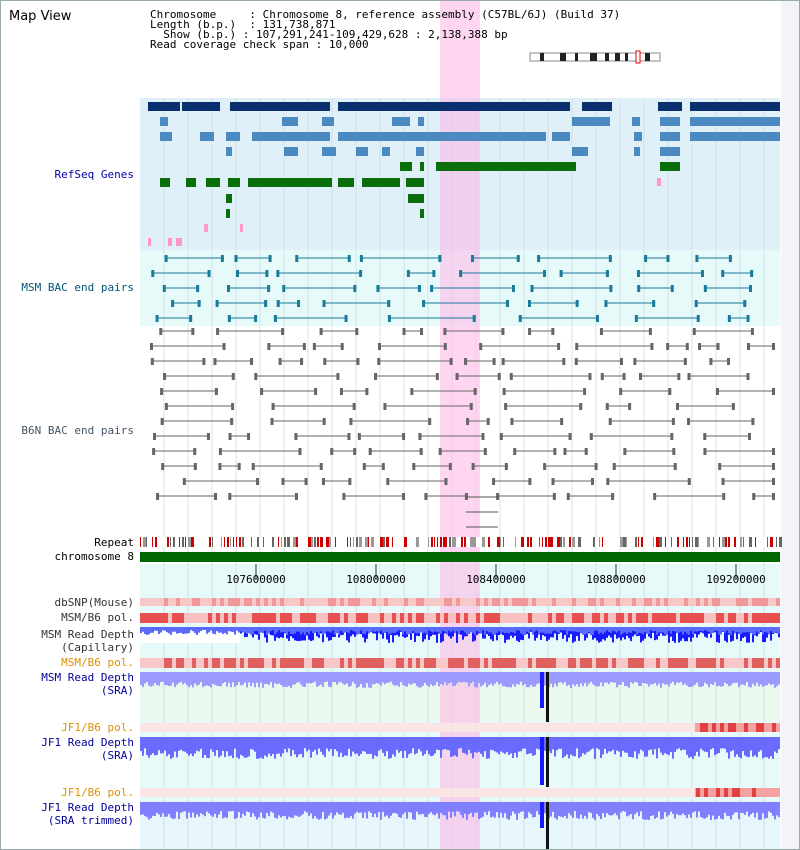 The width and height of the screenshot is (800, 850). Describe the element at coordinates (616, 579) in the screenshot. I see `axis-tick-label: 108800000` at that location.